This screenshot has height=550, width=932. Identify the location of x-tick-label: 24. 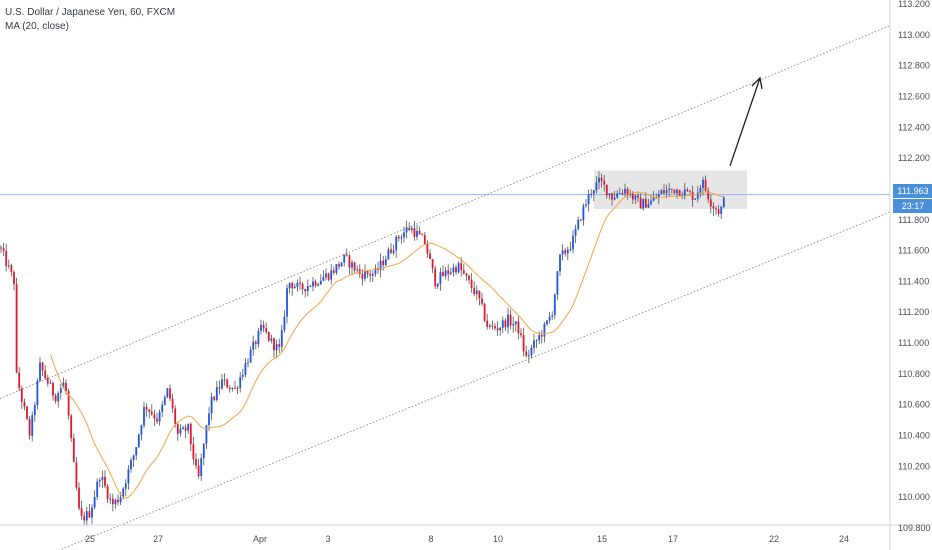
(844, 539).